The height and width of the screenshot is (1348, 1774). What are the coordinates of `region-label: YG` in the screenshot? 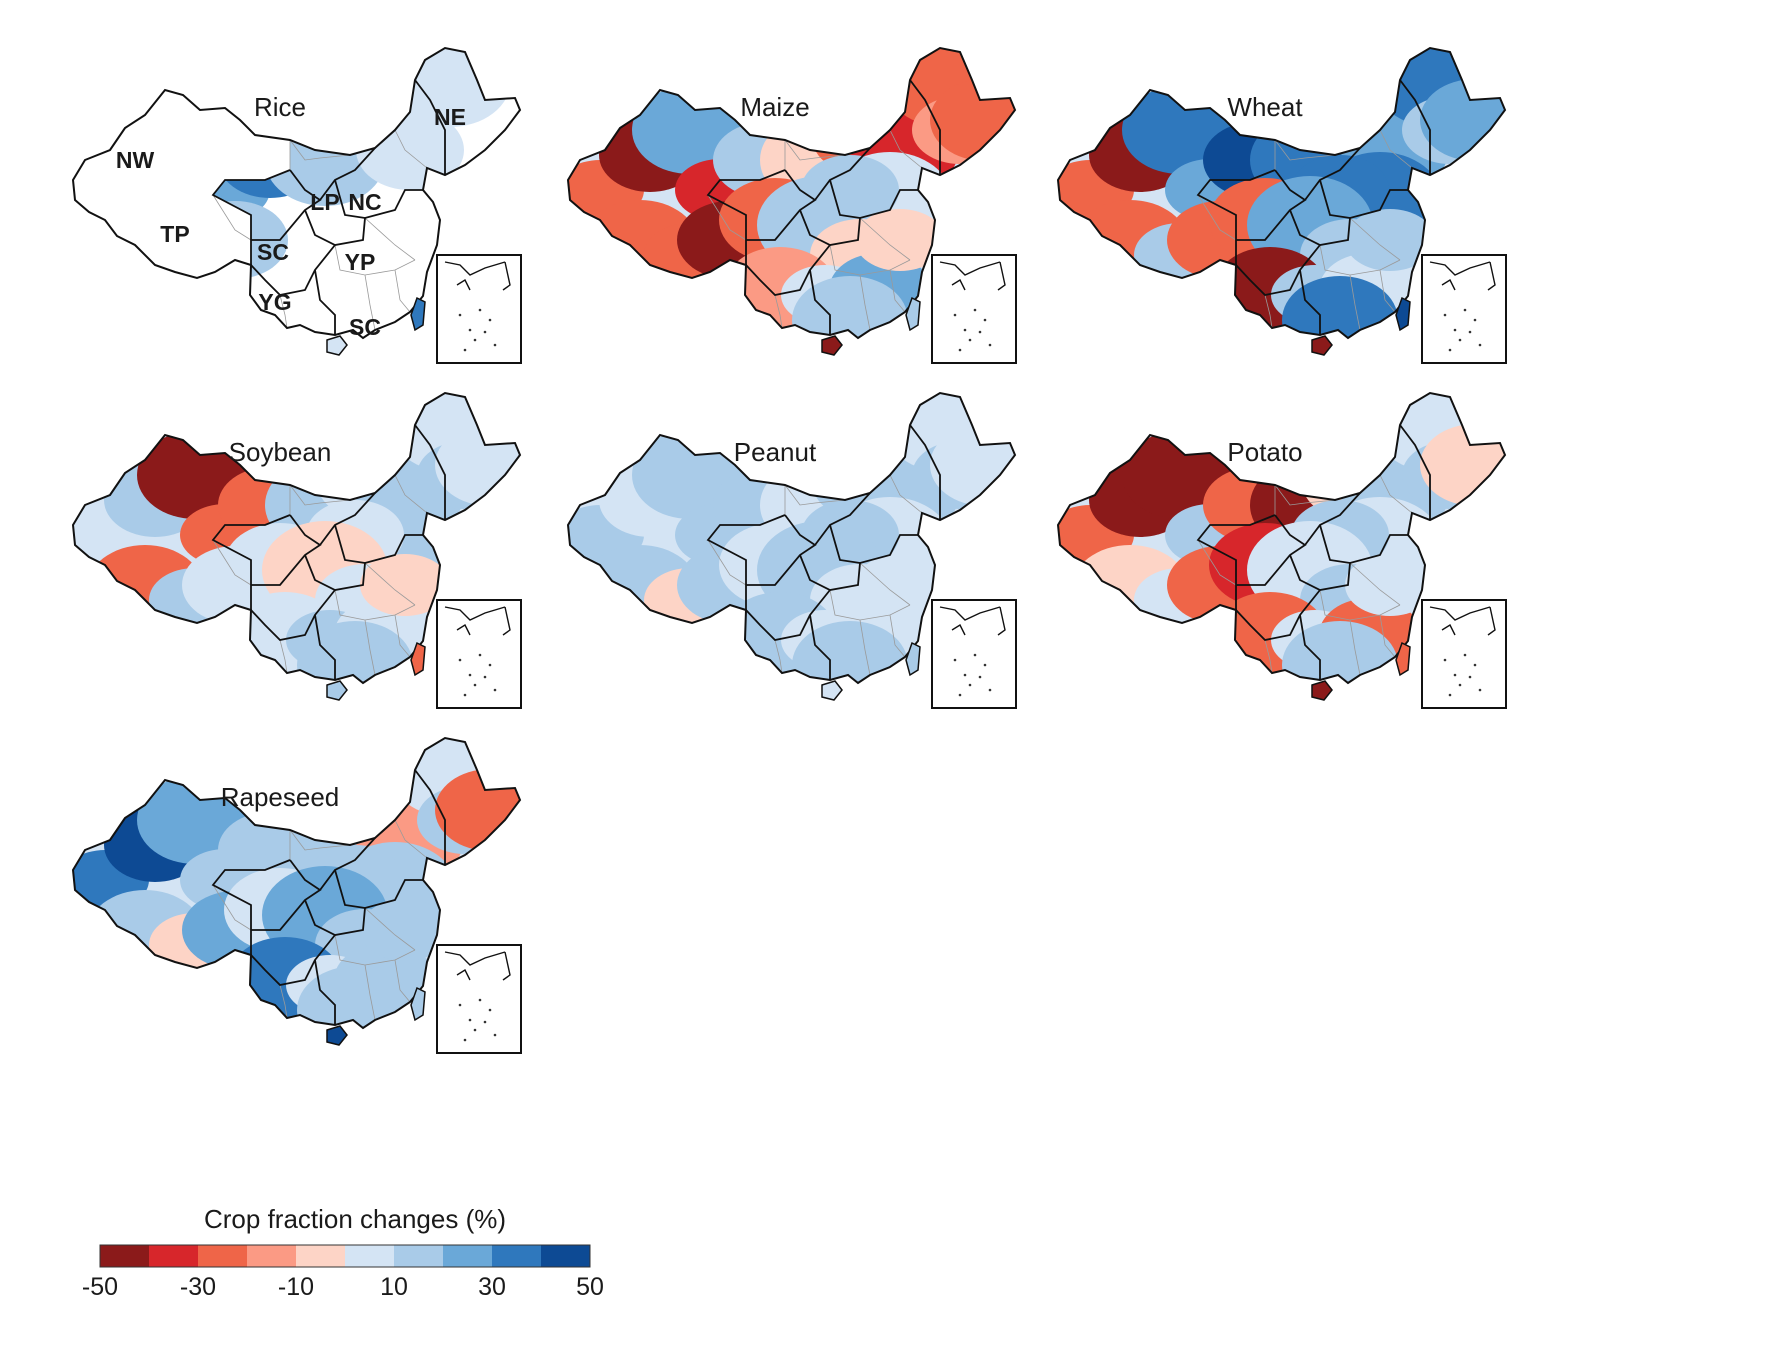 It's located at (274, 302).